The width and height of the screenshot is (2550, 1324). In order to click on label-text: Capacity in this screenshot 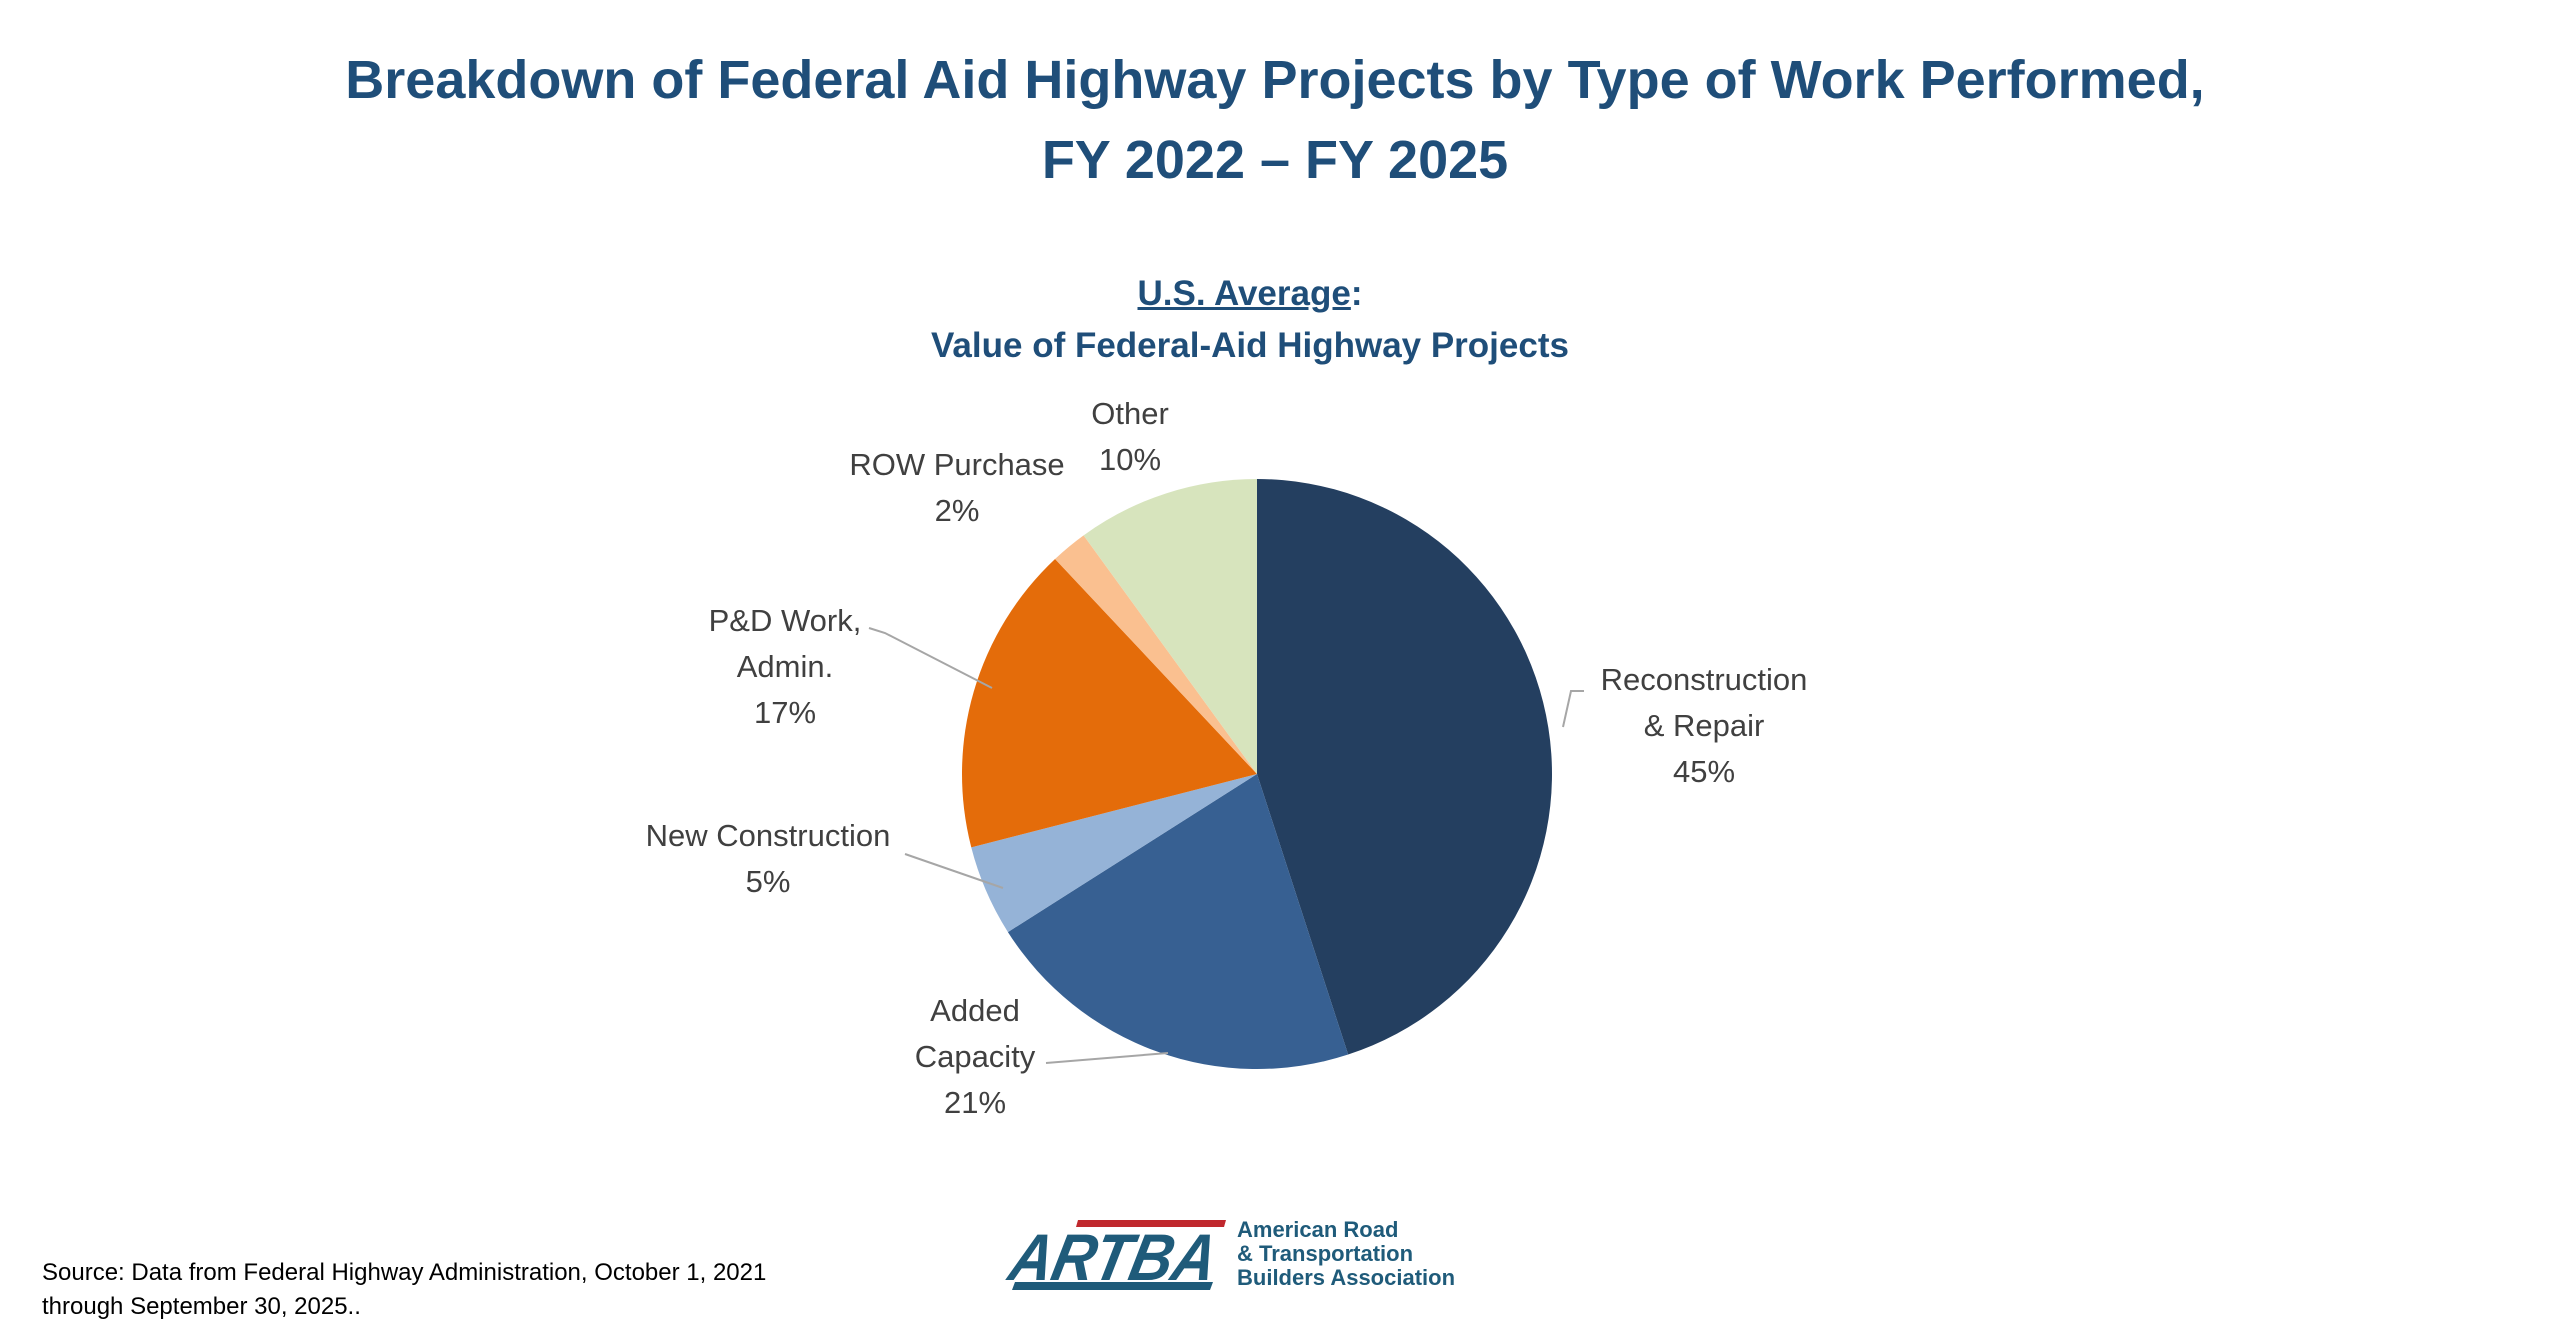, I will do `click(975, 1056)`.